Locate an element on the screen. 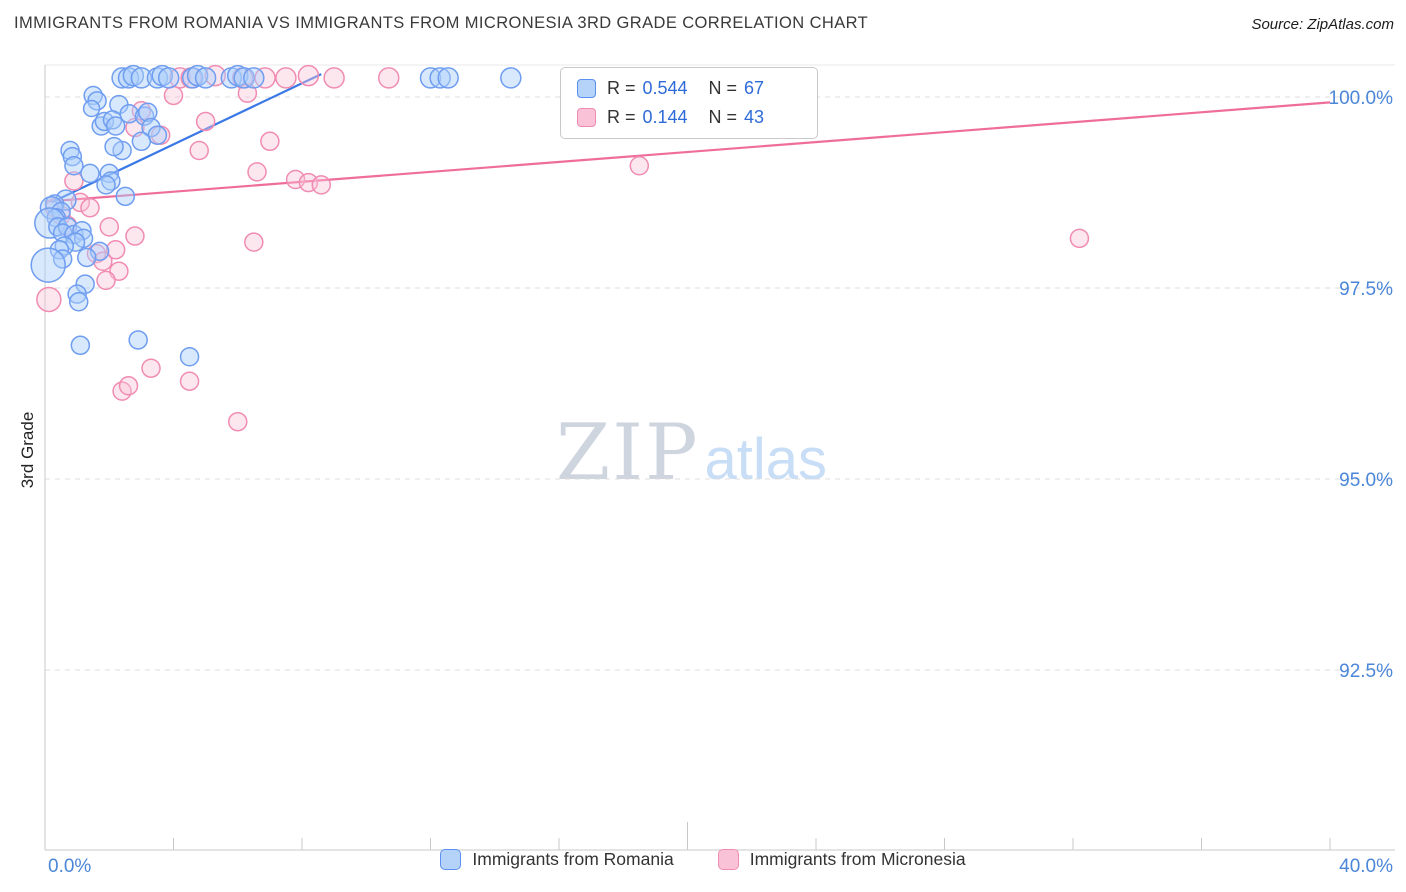 This screenshot has width=1406, height=892. svg-text: 40.0% is located at coordinates (1366, 866).